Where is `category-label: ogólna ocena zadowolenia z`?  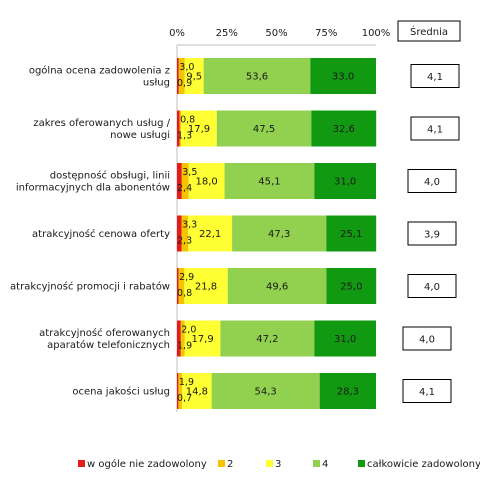 category-label: ogólna ocena zadowolenia z is located at coordinates (99, 71).